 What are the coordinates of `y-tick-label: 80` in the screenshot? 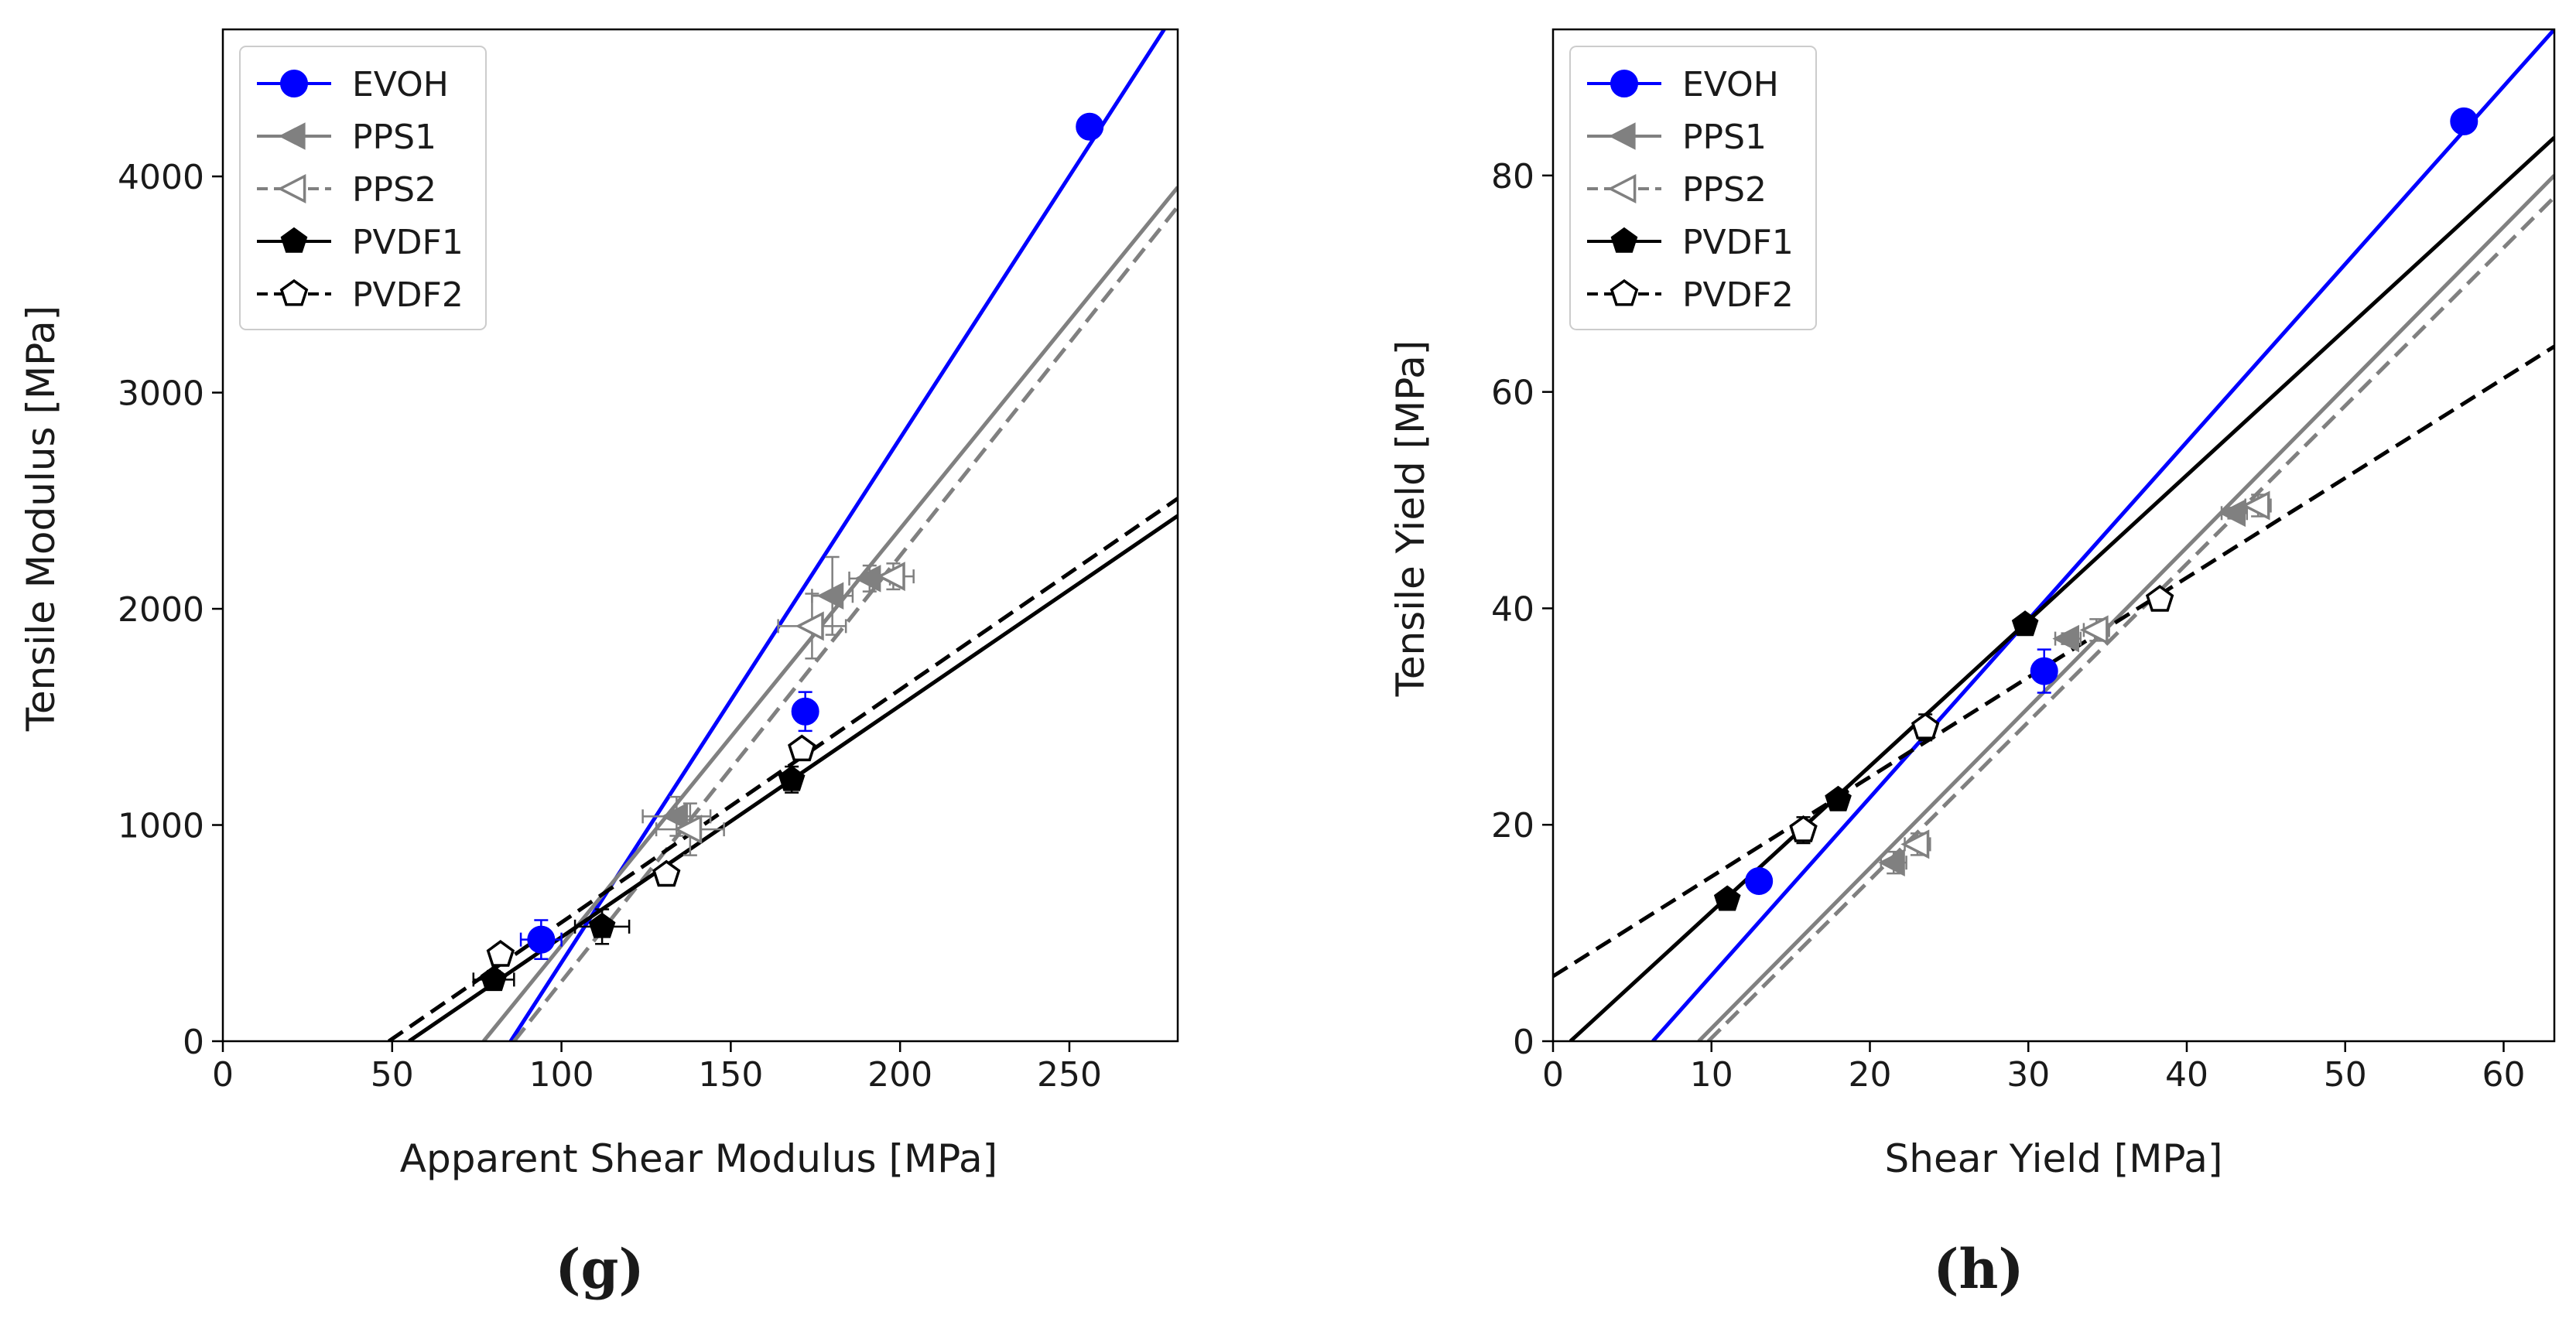 It's located at (1512, 176).